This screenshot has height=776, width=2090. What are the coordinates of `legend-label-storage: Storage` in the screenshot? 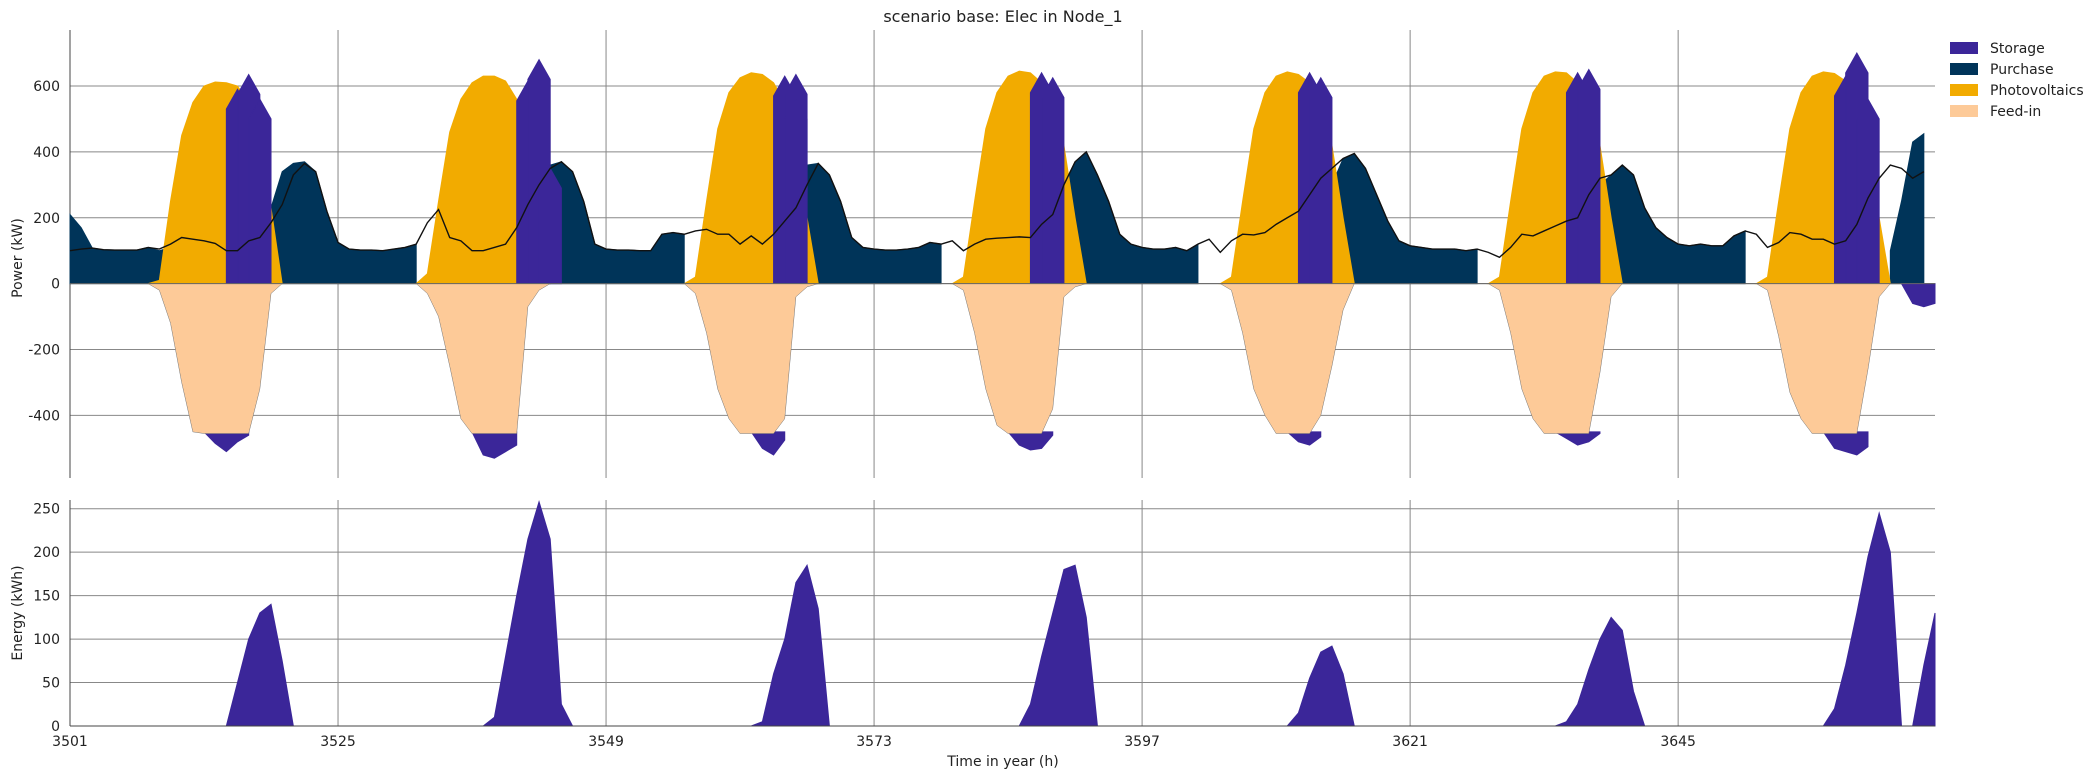 It's located at (2017, 49).